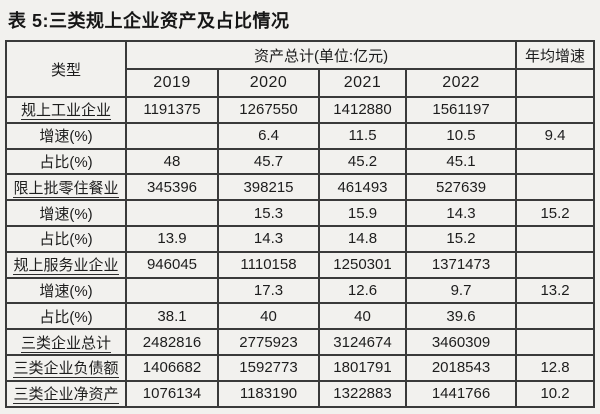 The image size is (600, 414). Describe the element at coordinates (268, 110) in the screenshot. I see `value-cell: 1267550` at that location.